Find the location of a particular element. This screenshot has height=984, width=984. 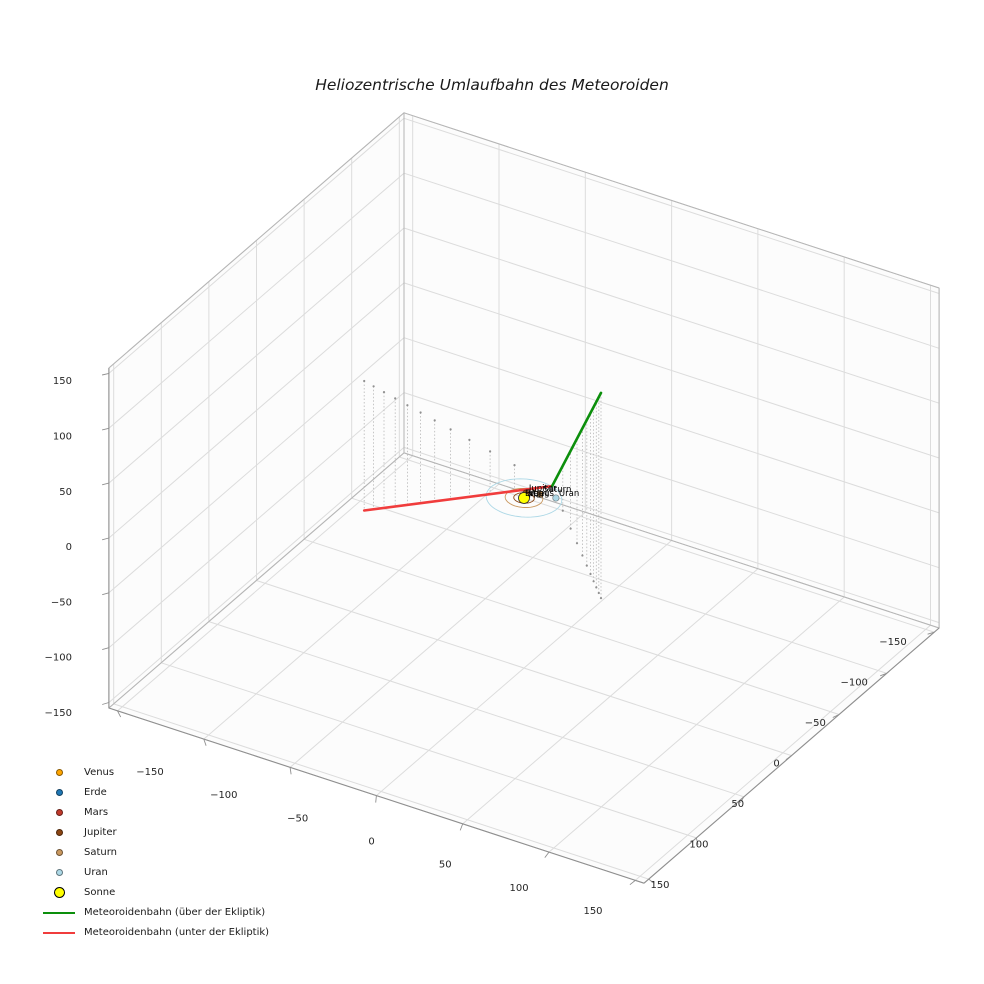

legend-item-mars: Mars is located at coordinates (154, 812).